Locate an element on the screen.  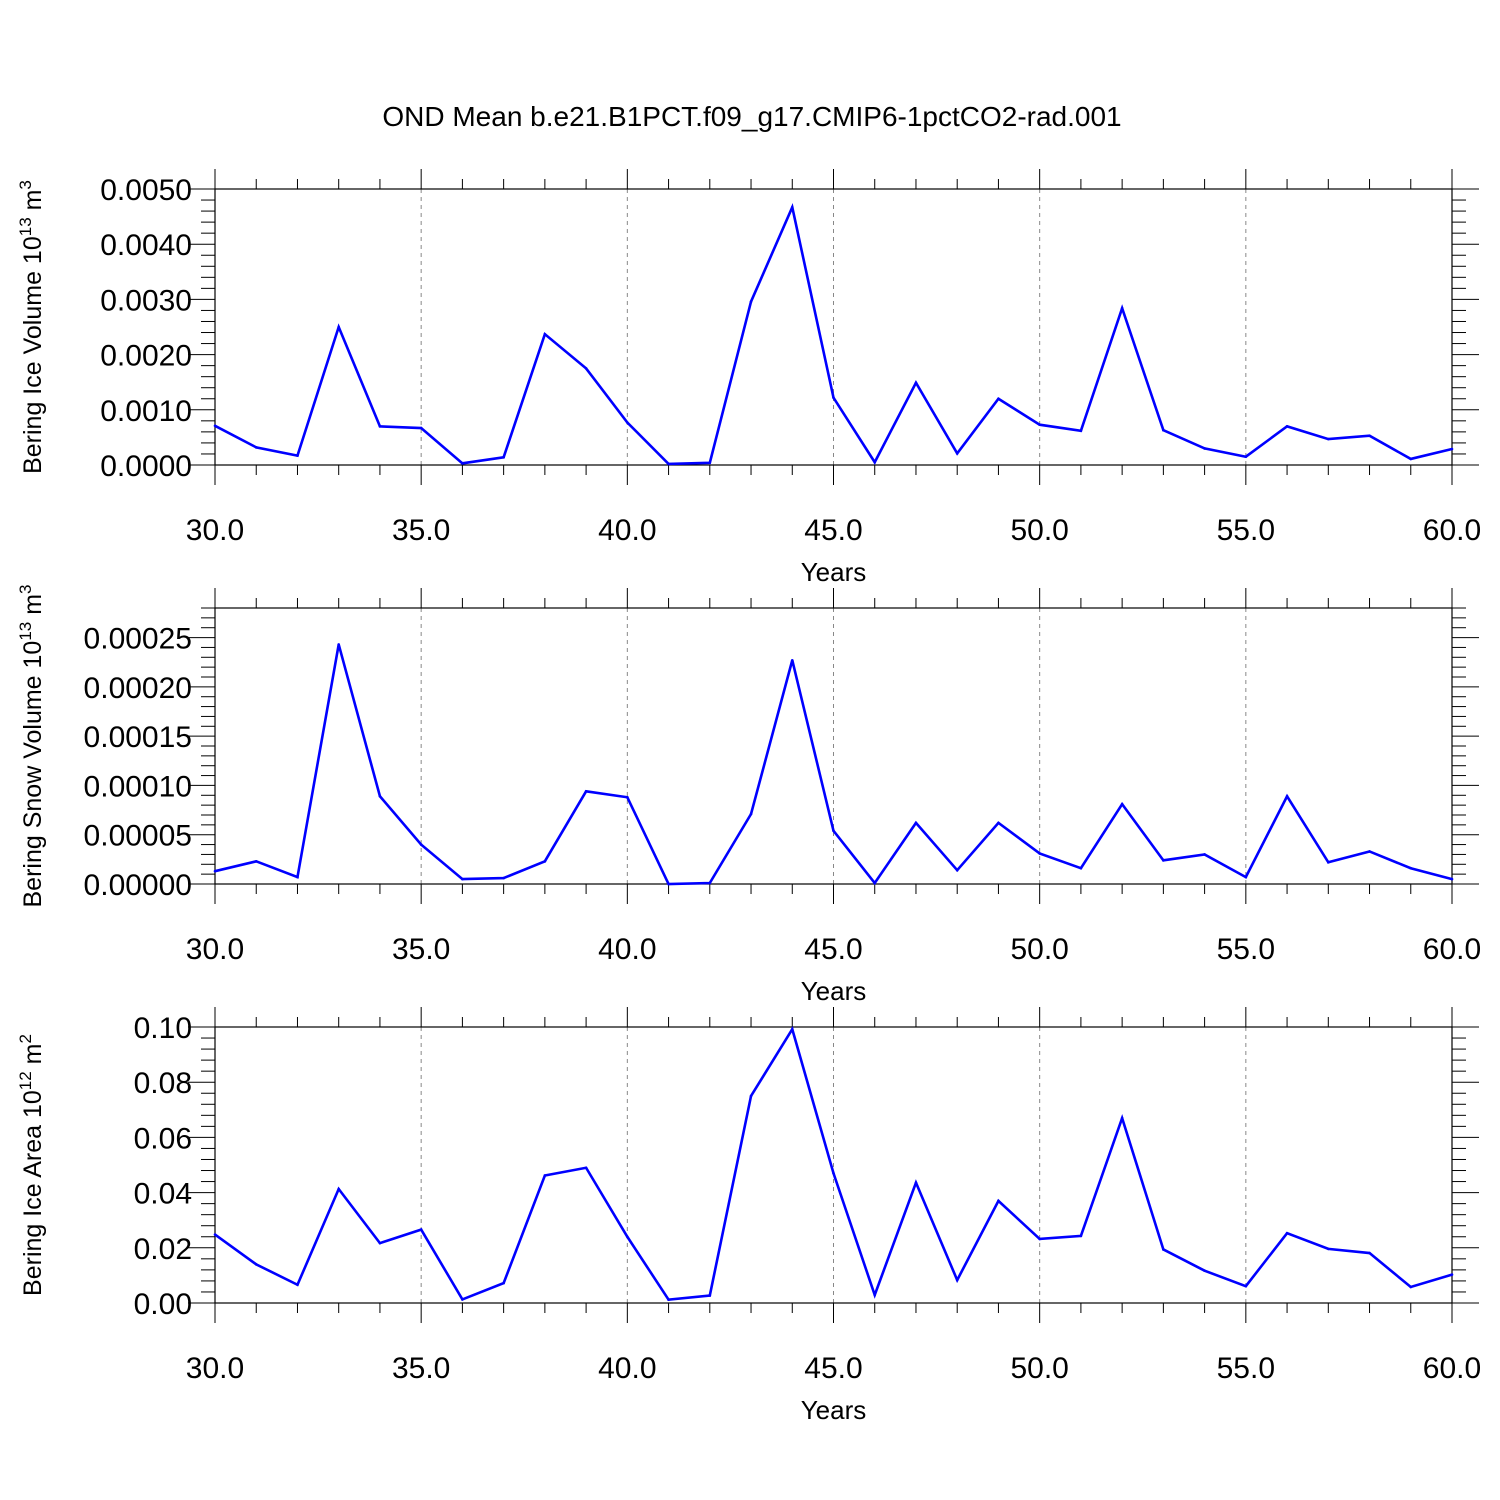
ice-area-ytick-label: 0.02 is located at coordinates (163, 1249).